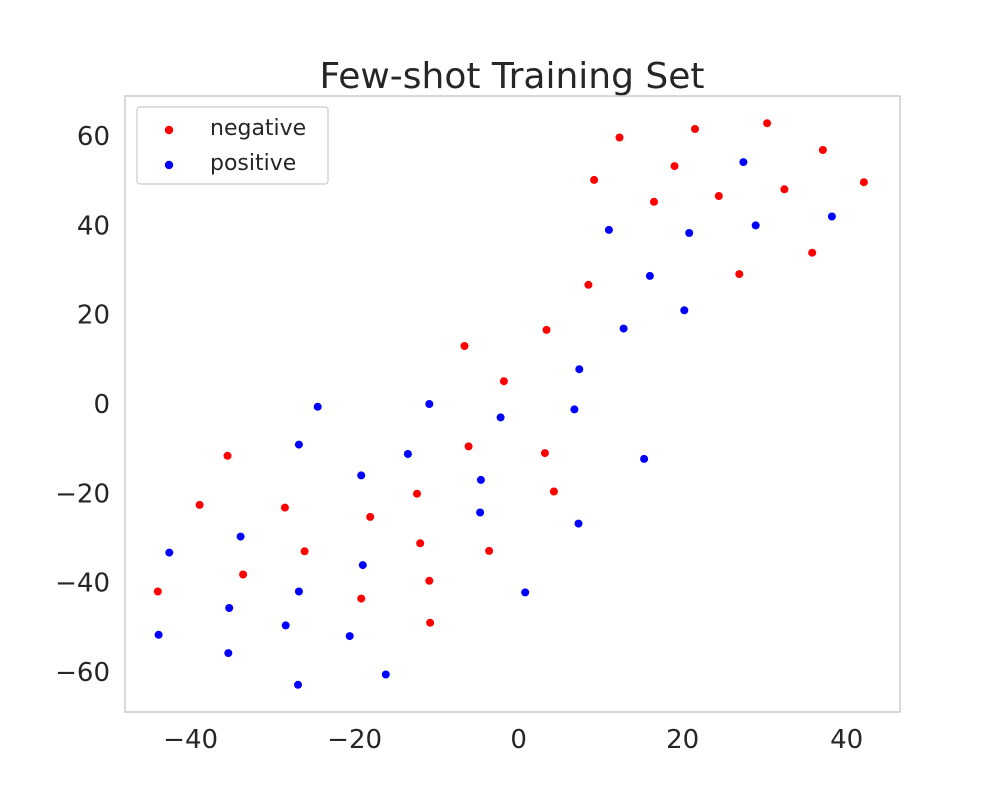 Image resolution: width=1000 pixels, height=800 pixels. I want to click on chart-title: Few-shot Training Set, so click(511, 76).